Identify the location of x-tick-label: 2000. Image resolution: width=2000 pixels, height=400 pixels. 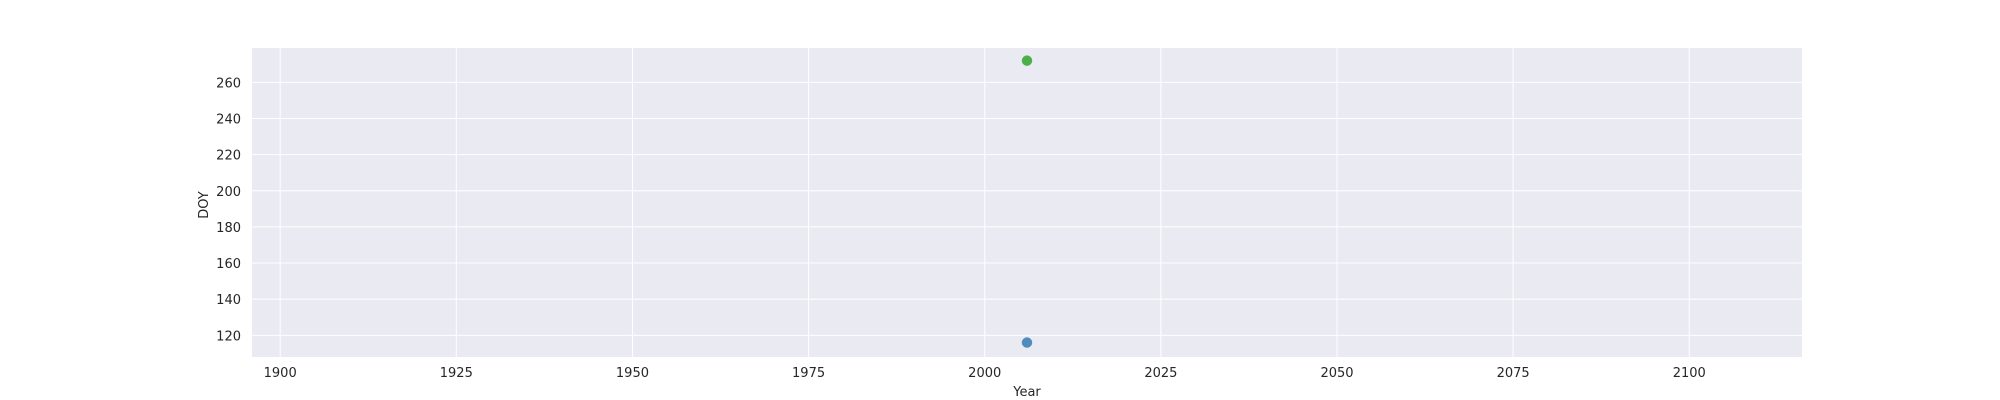
(984, 373).